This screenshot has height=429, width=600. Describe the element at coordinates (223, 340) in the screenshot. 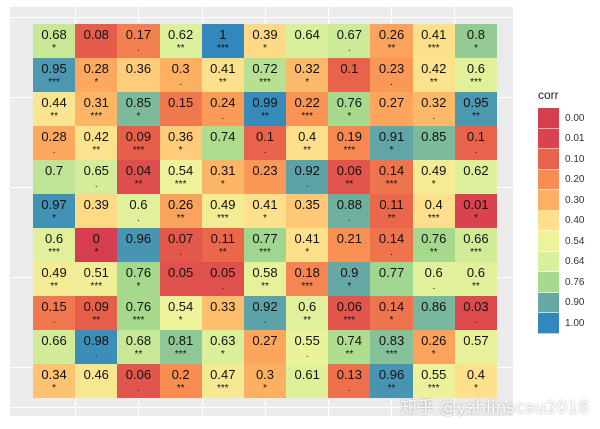

I see `cell-value: 0.63` at that location.